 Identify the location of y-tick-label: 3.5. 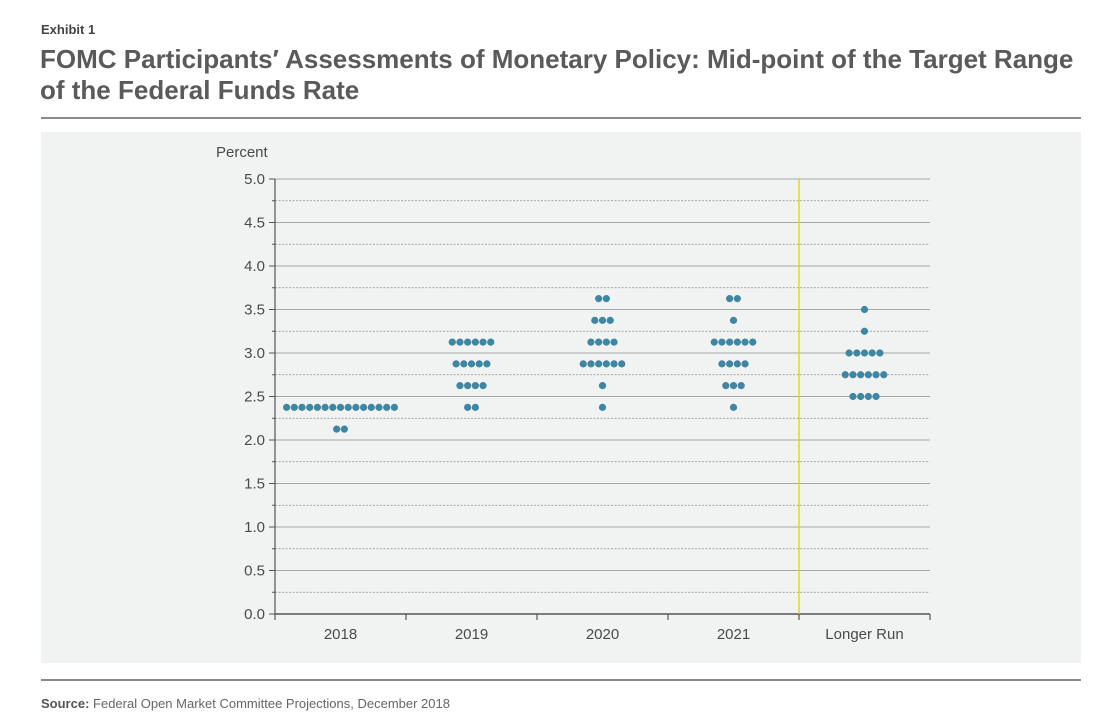
(254, 310).